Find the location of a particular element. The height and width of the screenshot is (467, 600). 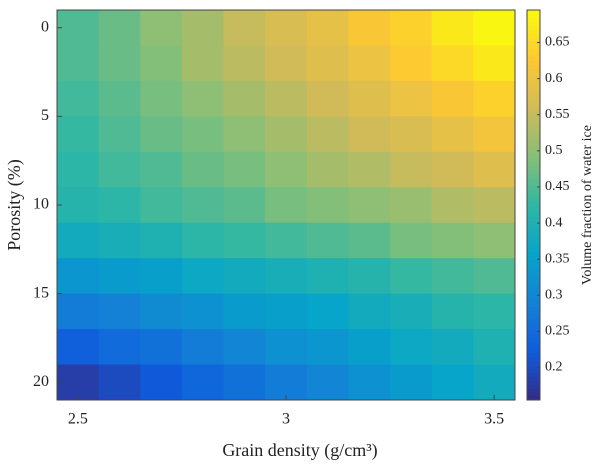

y-tick-label: 20 is located at coordinates (41, 381).